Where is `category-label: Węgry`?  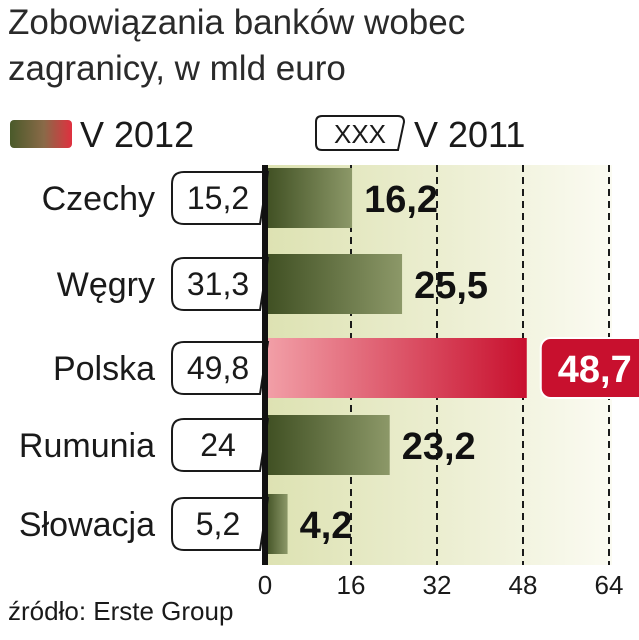
category-label: Węgry is located at coordinates (106, 285).